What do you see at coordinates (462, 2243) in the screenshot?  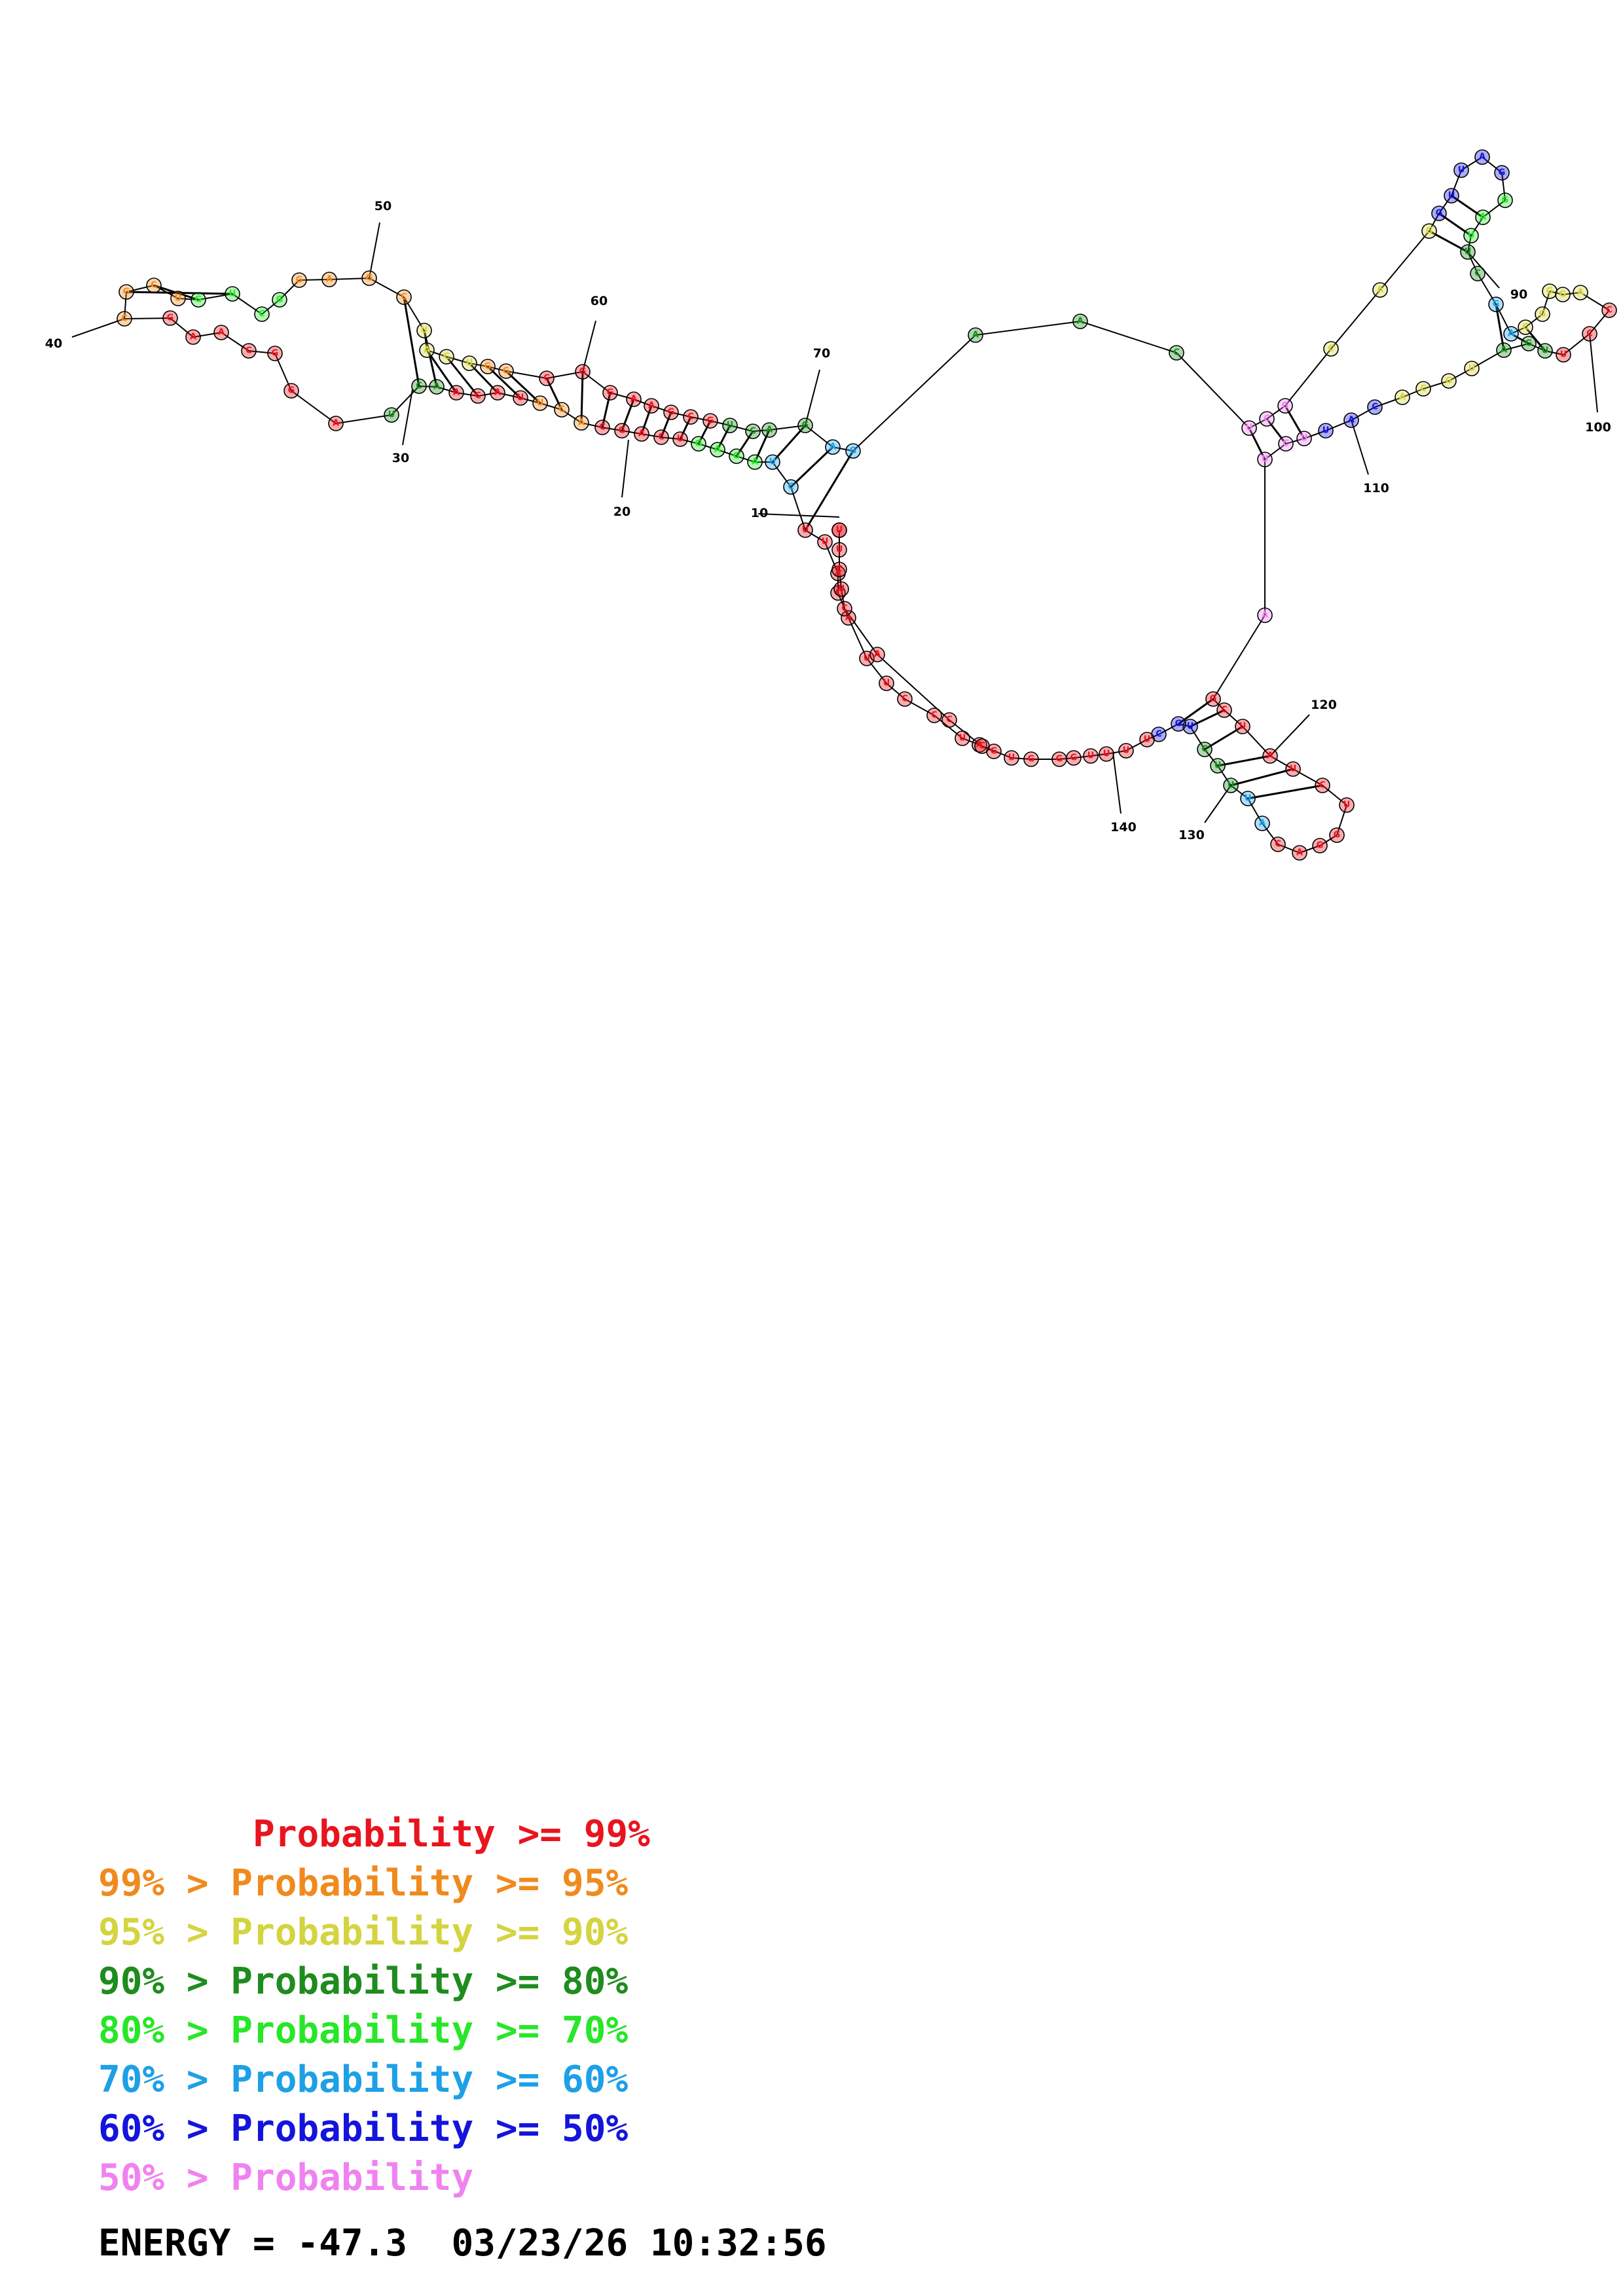 I see `energy-footer: ENERGY = -47.3 03/23/26 10:32:56` at bounding box center [462, 2243].